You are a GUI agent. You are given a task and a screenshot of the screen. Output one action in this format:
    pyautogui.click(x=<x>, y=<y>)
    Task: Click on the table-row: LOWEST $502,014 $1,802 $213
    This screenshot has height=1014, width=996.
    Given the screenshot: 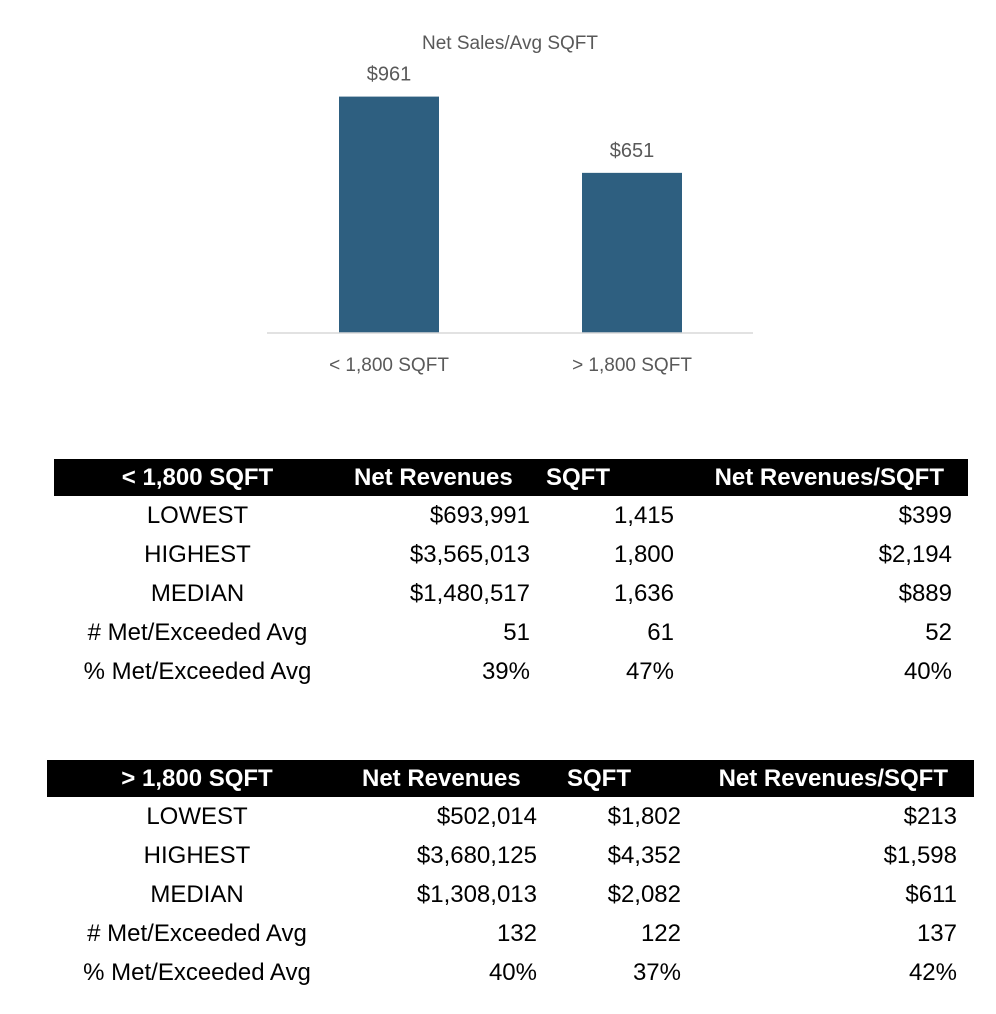 What is the action you would take?
    pyautogui.click(x=510, y=816)
    